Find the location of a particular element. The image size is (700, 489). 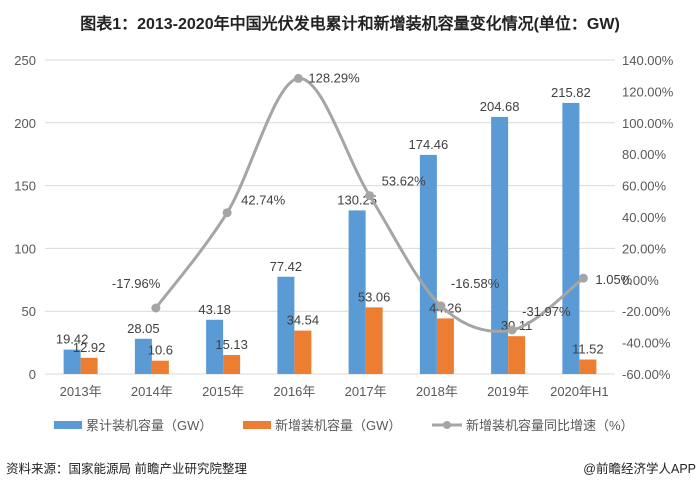

bar-data-label: 215.82 is located at coordinates (571, 92).